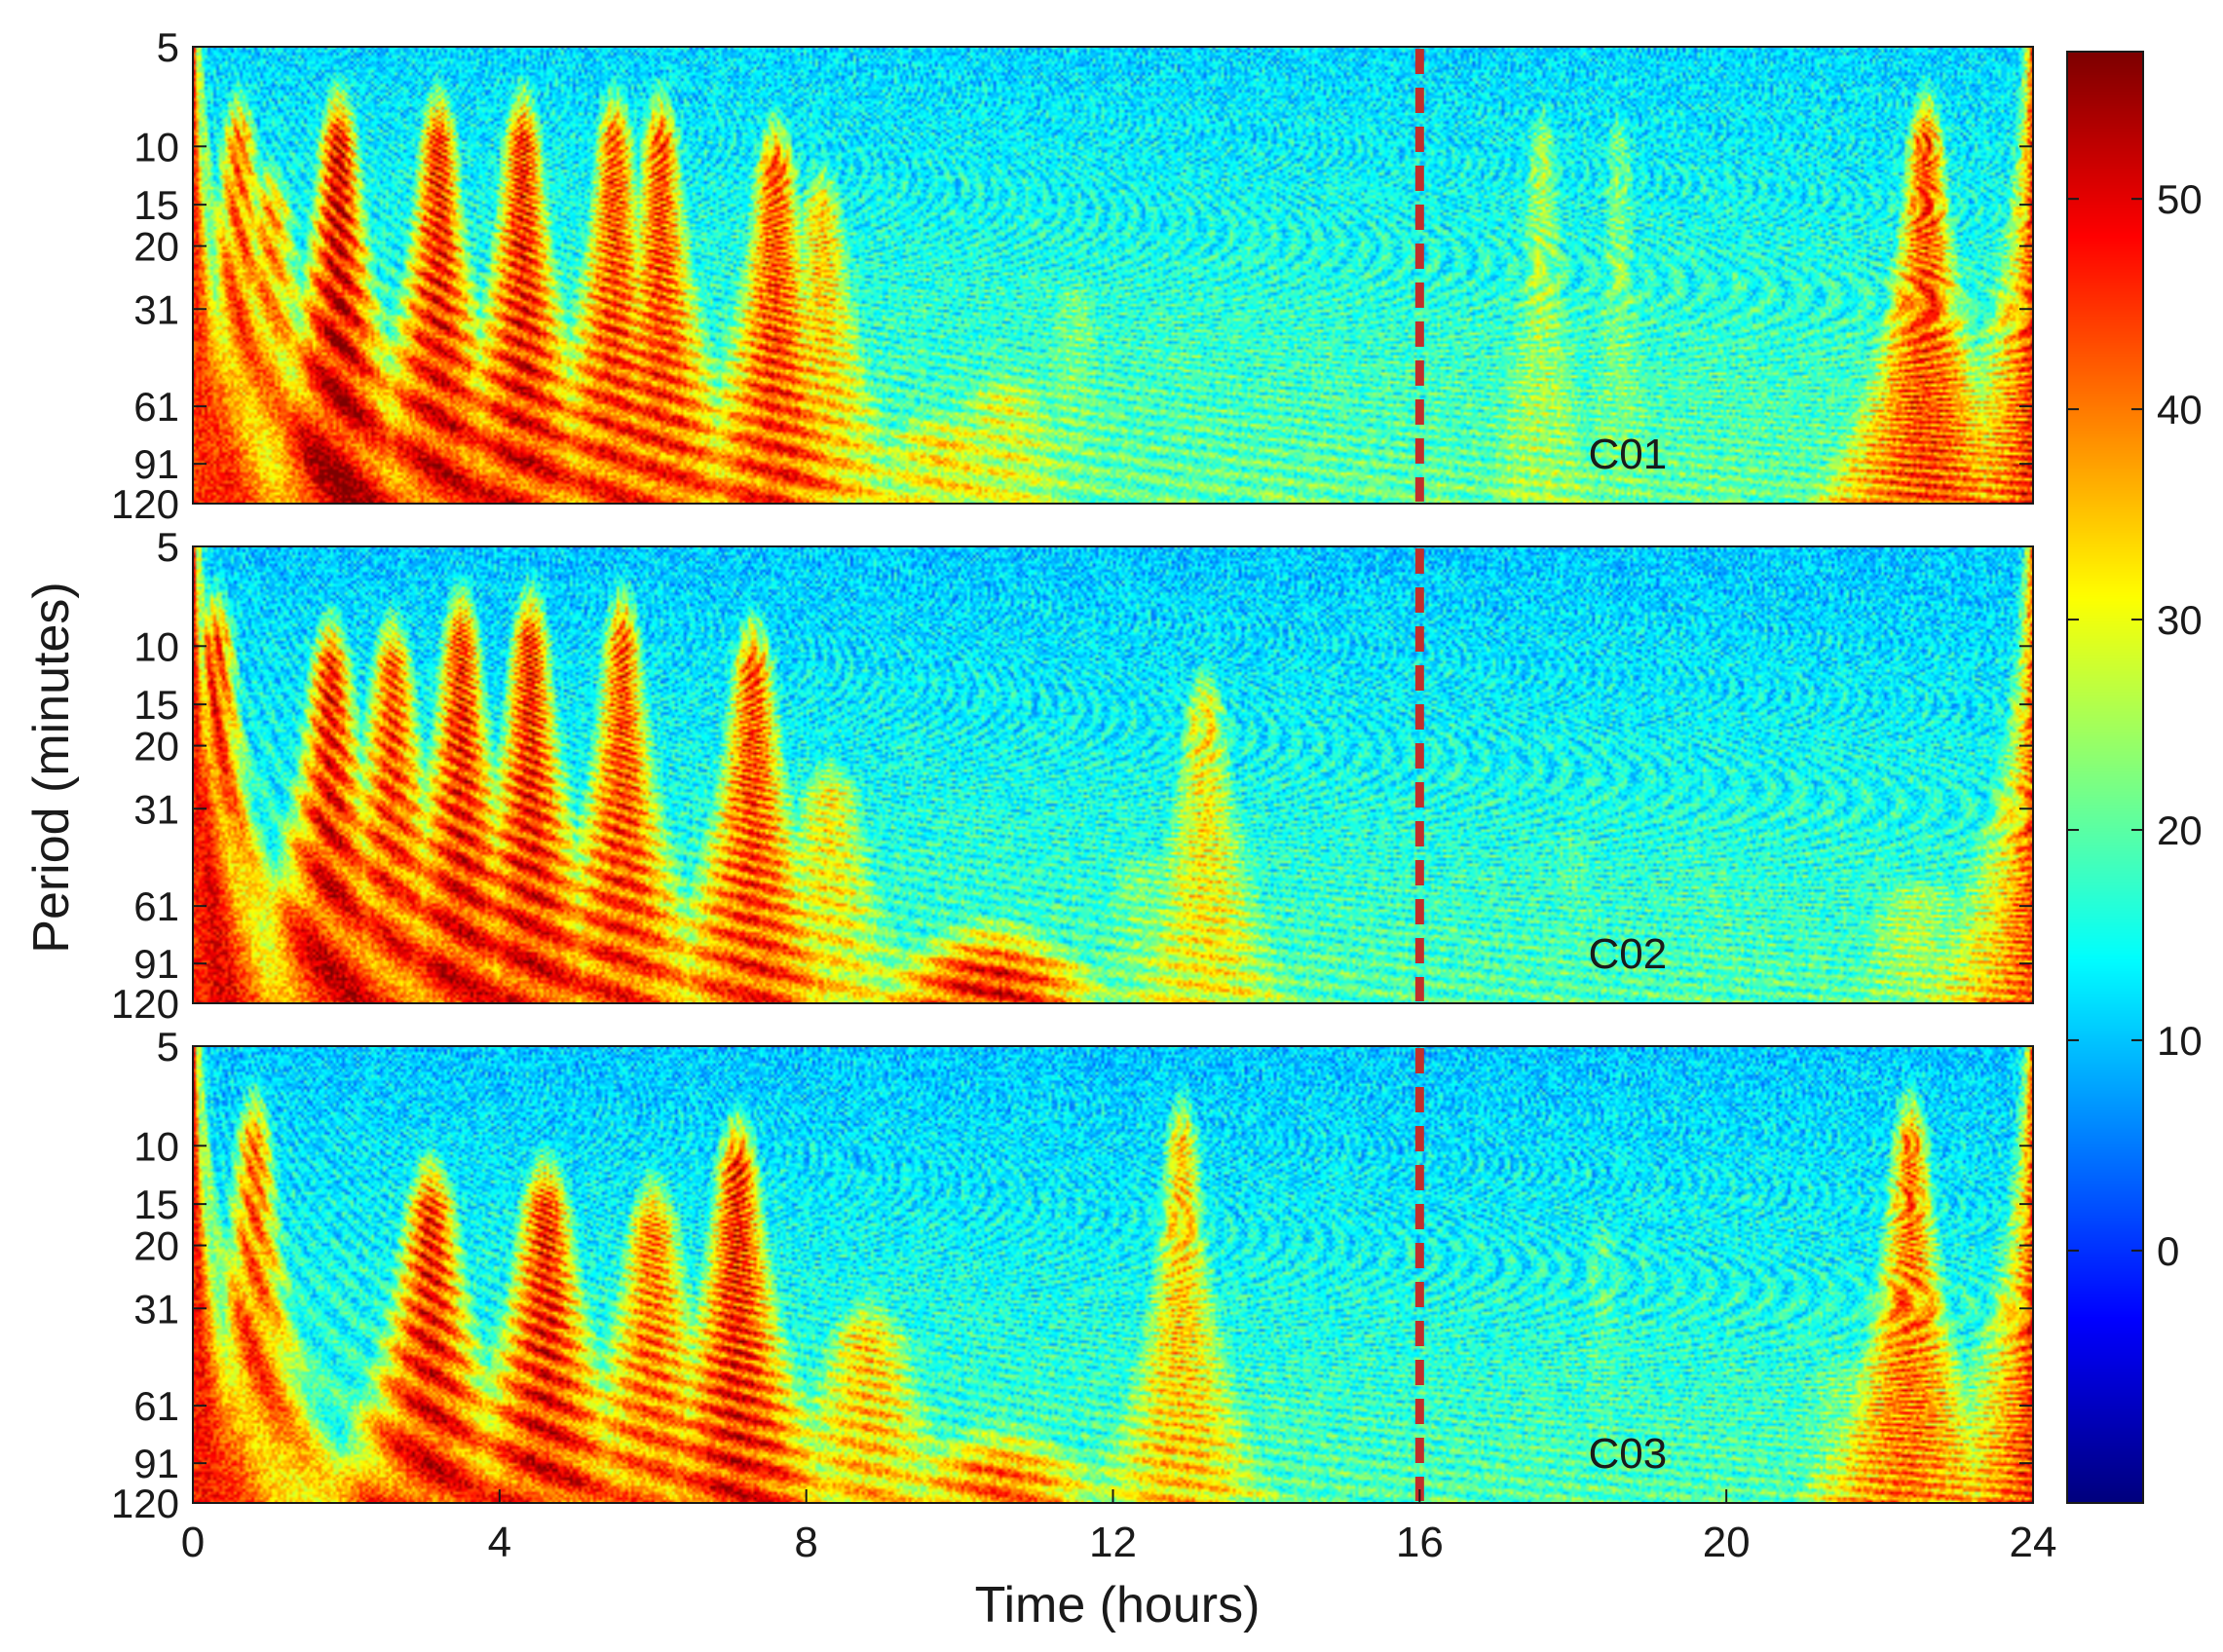 This screenshot has height=1652, width=2223. I want to click on colorbar, so click(2105, 777).